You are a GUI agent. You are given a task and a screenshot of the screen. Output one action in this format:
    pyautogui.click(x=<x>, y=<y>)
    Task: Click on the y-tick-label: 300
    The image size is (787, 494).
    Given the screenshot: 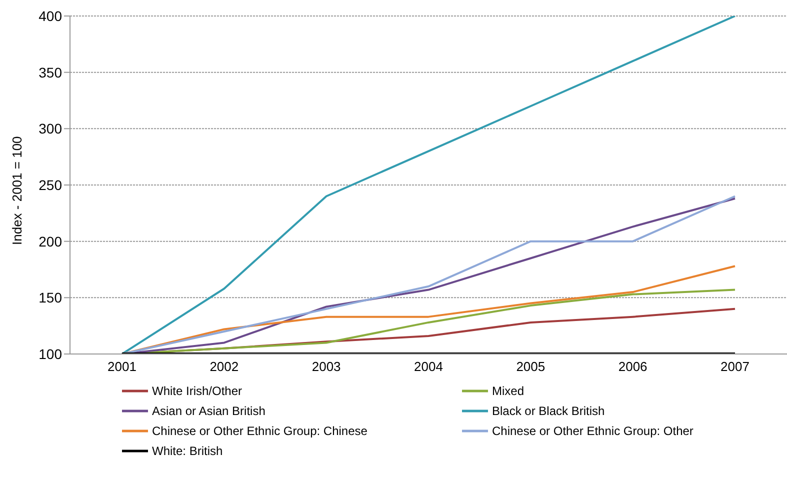 What is the action you would take?
    pyautogui.click(x=50, y=128)
    